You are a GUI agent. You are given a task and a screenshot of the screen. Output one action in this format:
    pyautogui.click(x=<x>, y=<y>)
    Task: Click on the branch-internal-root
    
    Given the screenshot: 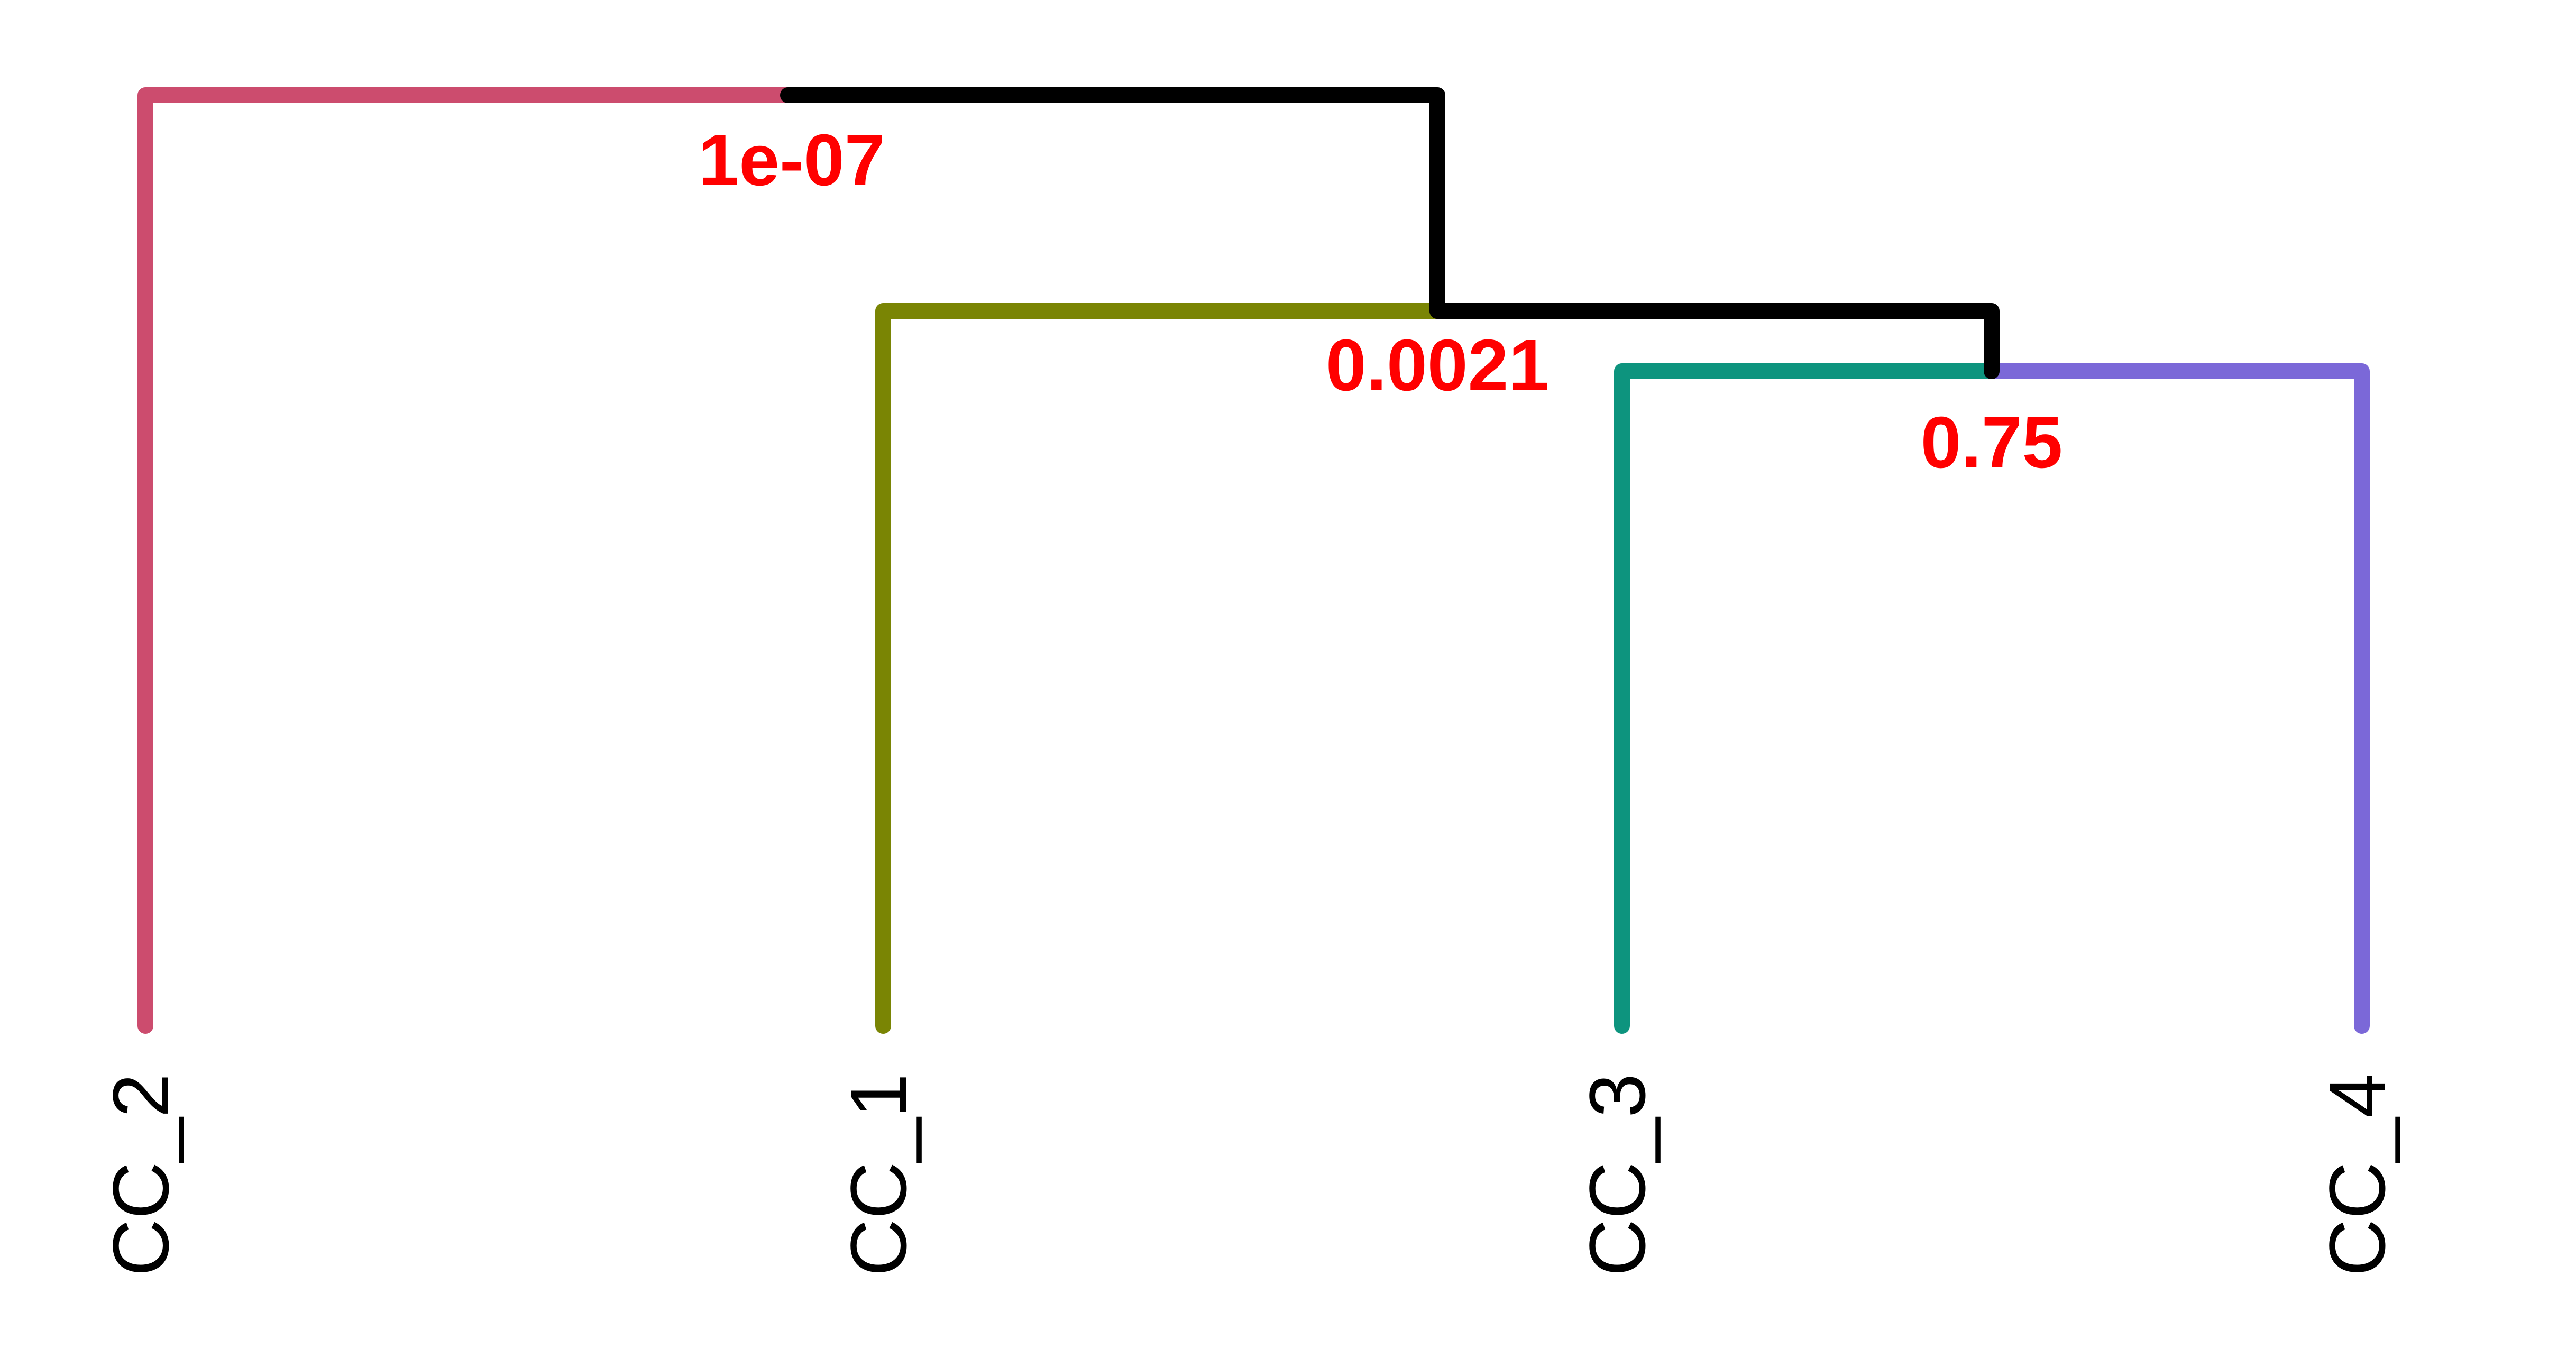 What is the action you would take?
    pyautogui.click(x=1112, y=203)
    